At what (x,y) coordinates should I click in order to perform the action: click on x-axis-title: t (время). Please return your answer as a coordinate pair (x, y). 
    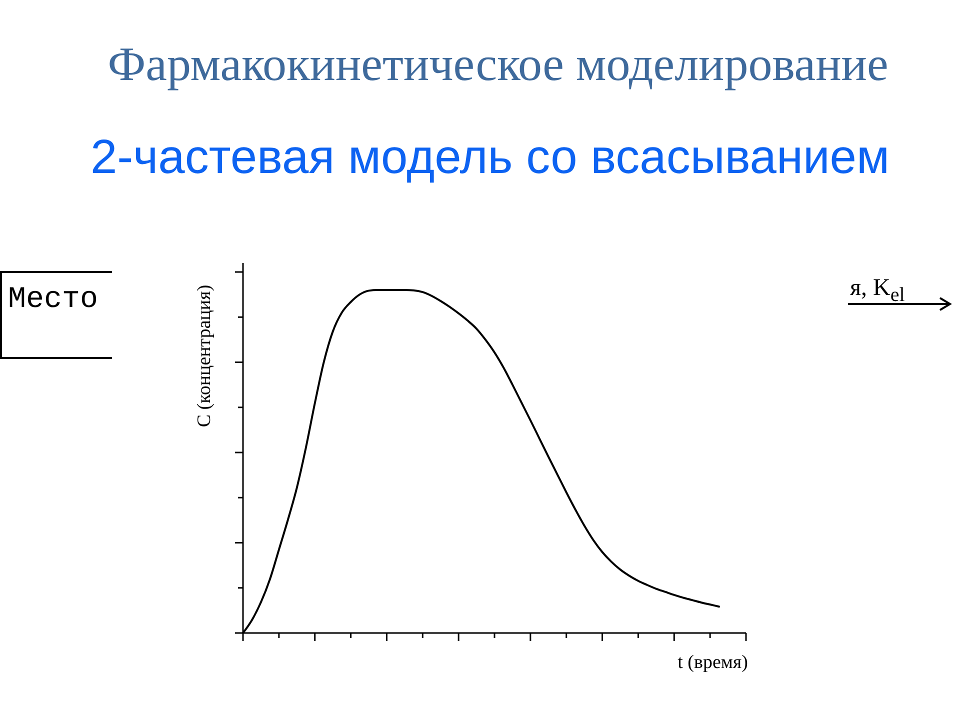
    Looking at the image, I should click on (713, 663).